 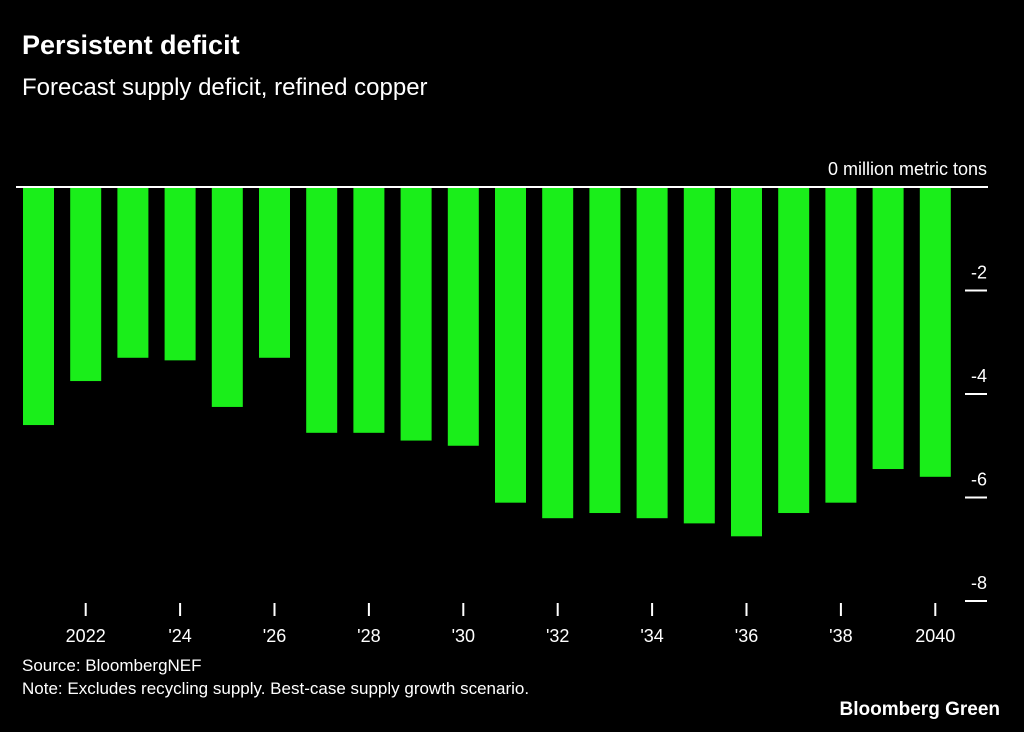 What do you see at coordinates (919, 709) in the screenshot?
I see `bloomberg-green-logo: Bloomberg Green` at bounding box center [919, 709].